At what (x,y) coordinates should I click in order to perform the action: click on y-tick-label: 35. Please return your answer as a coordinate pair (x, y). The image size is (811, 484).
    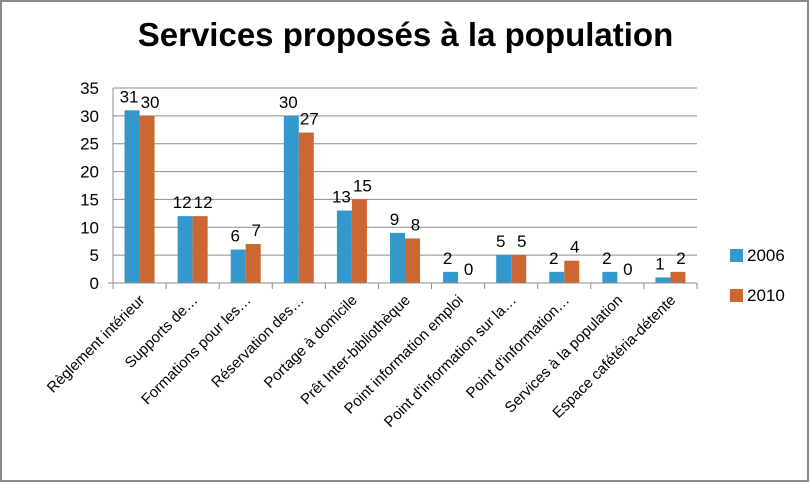
    Looking at the image, I should click on (89, 88).